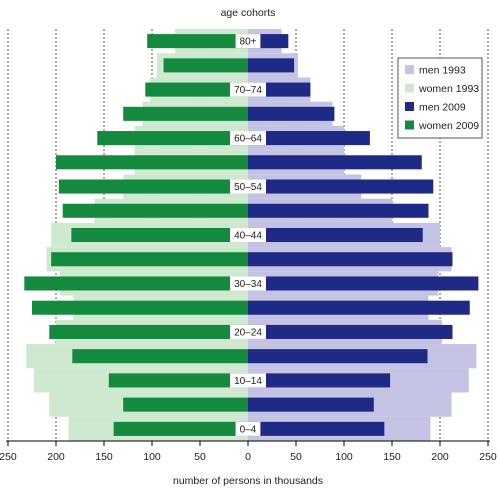 This screenshot has height=491, width=500. I want to click on legend-label-women-2009: women 2009, so click(448, 126).